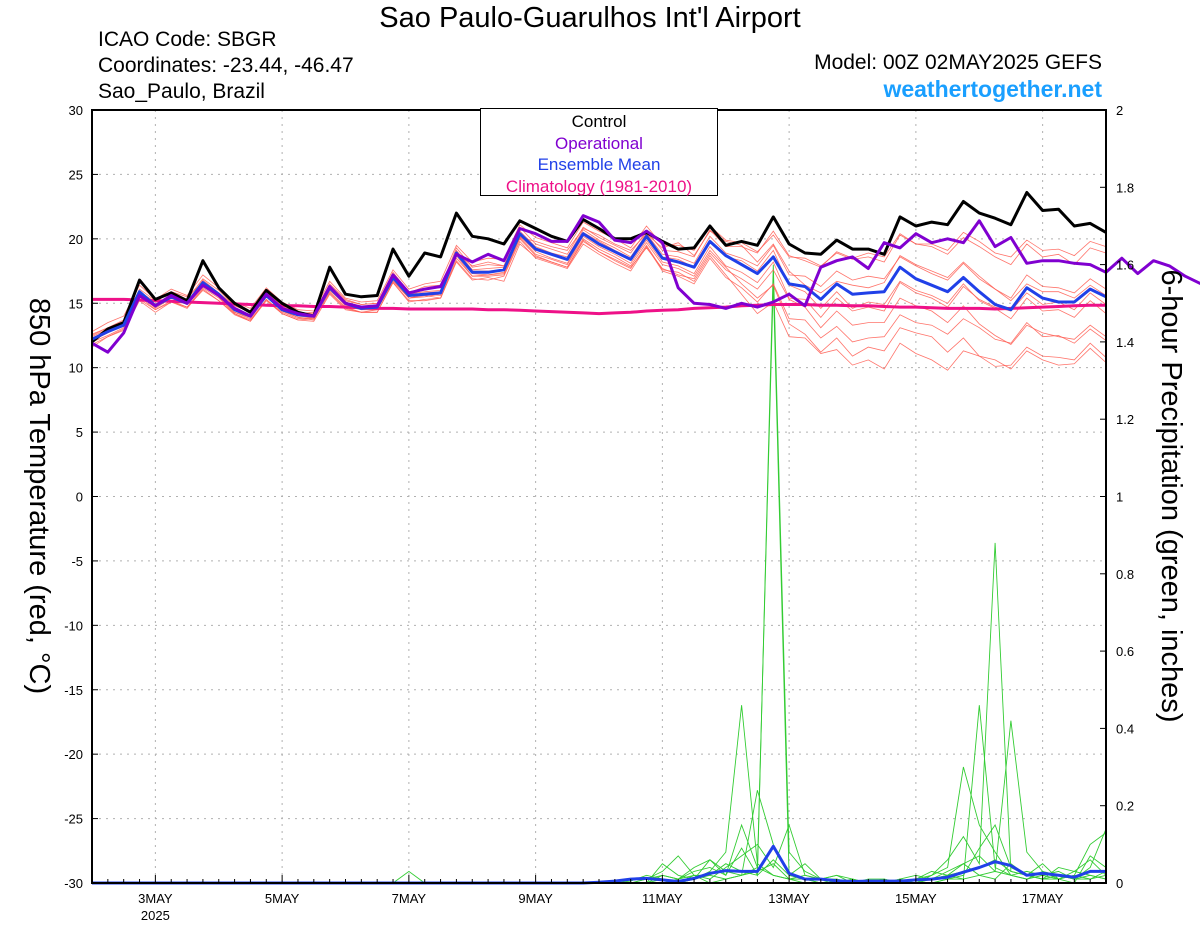 Image resolution: width=1200 pixels, height=927 pixels. What do you see at coordinates (916, 898) in the screenshot?
I see `x-tick-label: 15MAY` at bounding box center [916, 898].